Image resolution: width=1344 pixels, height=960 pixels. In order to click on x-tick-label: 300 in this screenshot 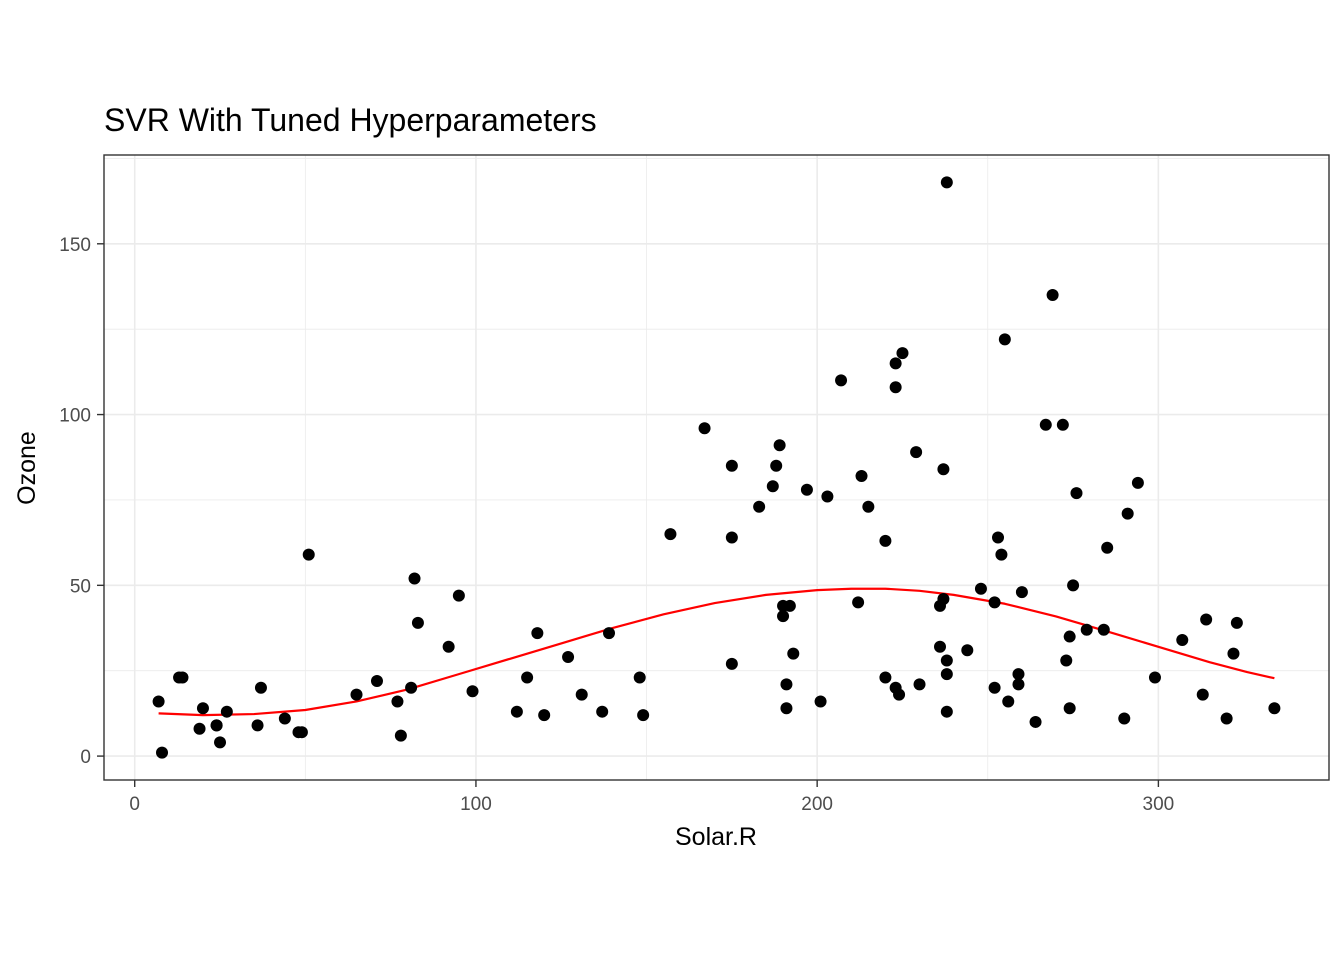, I will do `click(1159, 804)`.